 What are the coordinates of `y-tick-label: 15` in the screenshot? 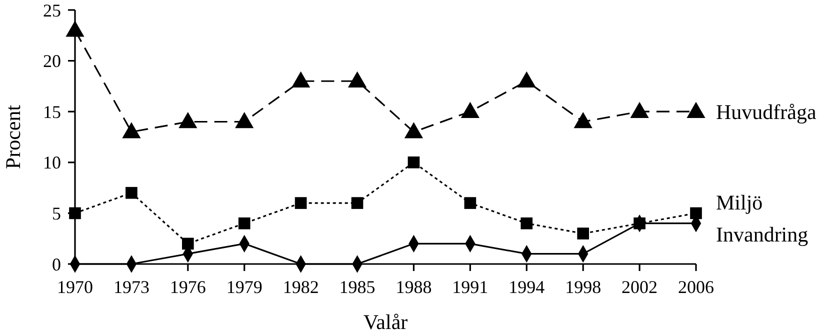 It's located at (52, 112).